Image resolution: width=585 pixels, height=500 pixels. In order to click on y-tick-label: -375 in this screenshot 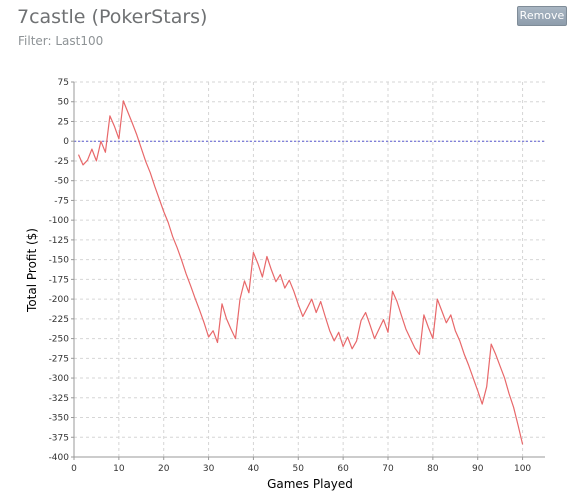, I will do `click(59, 438)`.